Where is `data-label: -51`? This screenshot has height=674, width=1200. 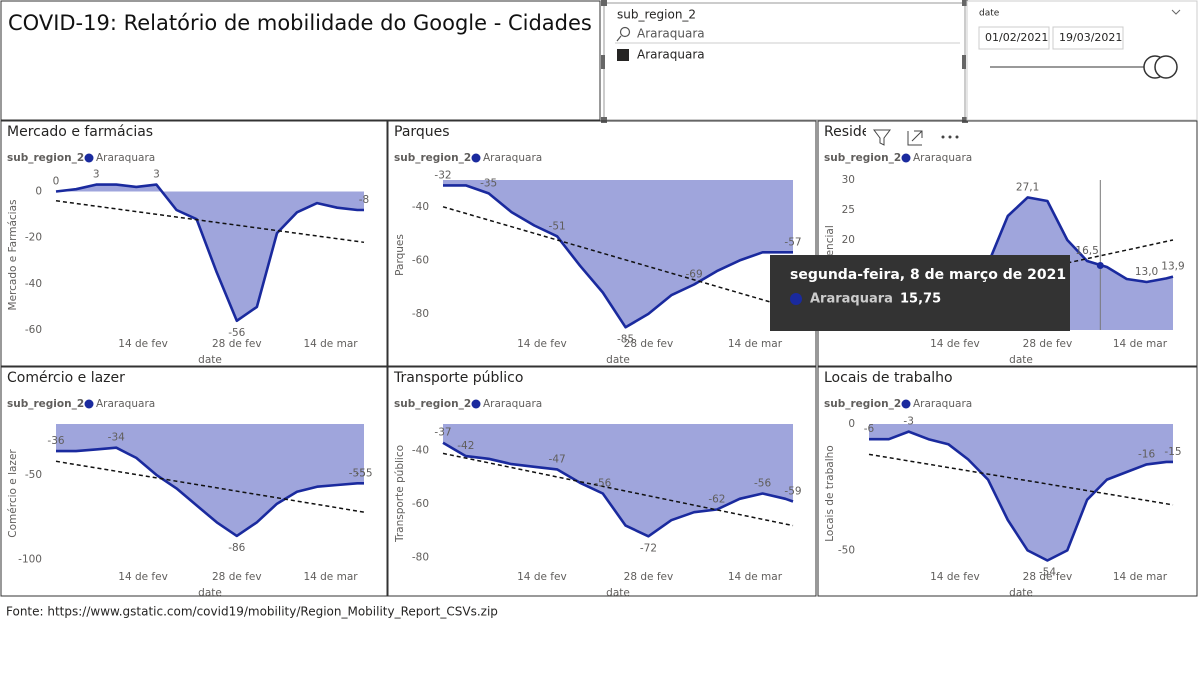
data-label: -51 is located at coordinates (557, 226).